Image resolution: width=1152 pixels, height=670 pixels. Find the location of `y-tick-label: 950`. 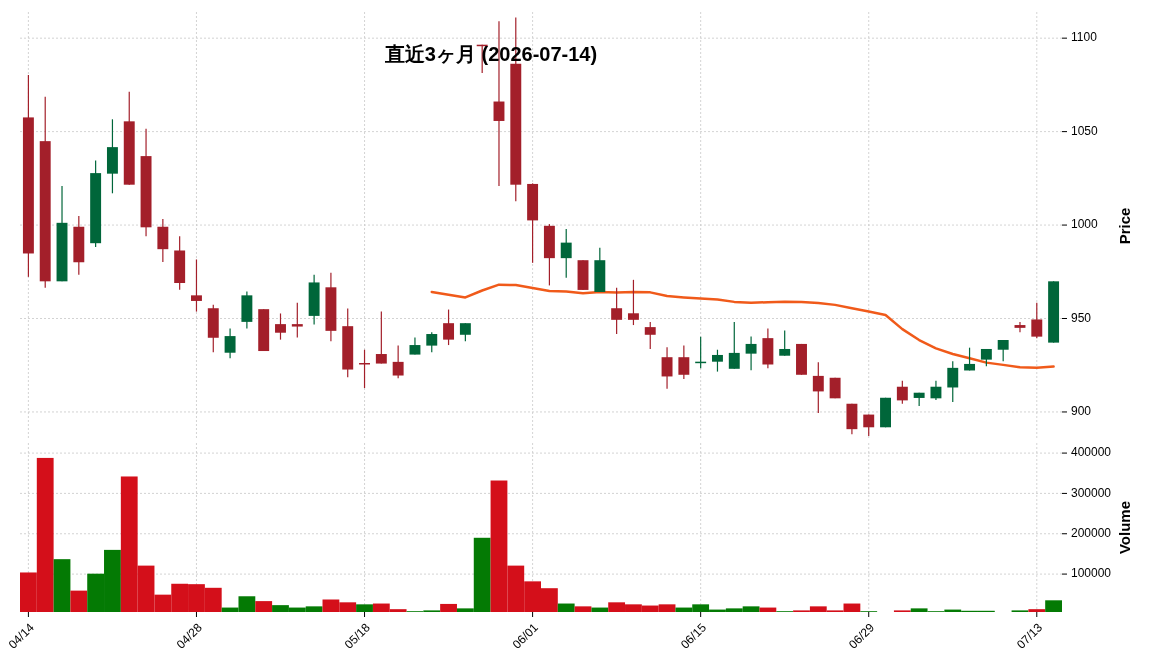

y-tick-label: 950 is located at coordinates (1081, 317).